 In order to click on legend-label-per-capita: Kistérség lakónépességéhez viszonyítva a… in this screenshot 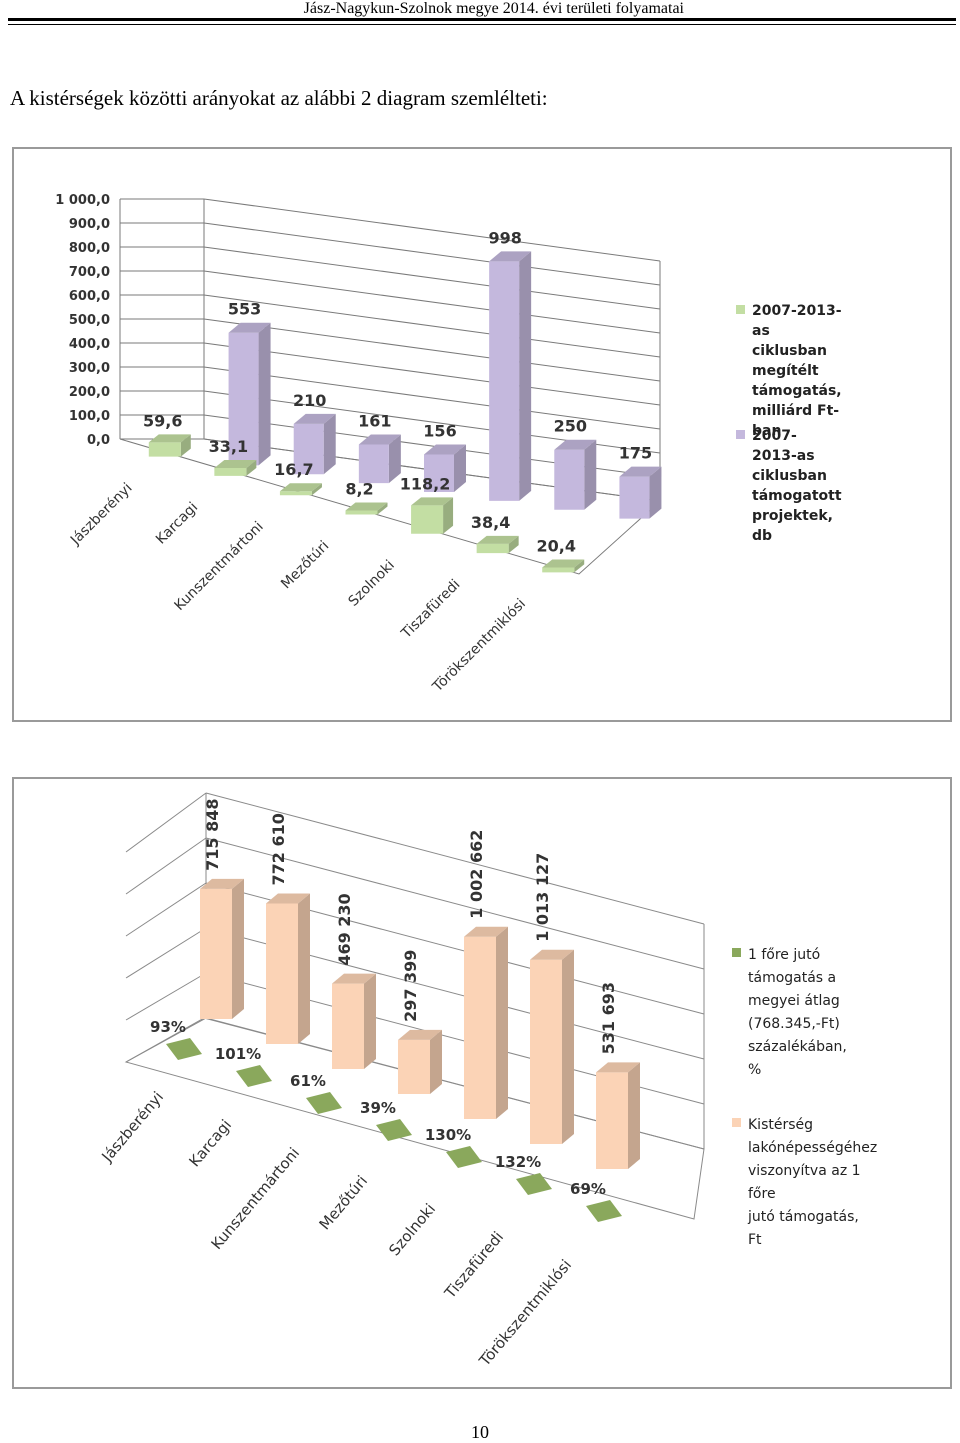, I will do `click(813, 1182)`.